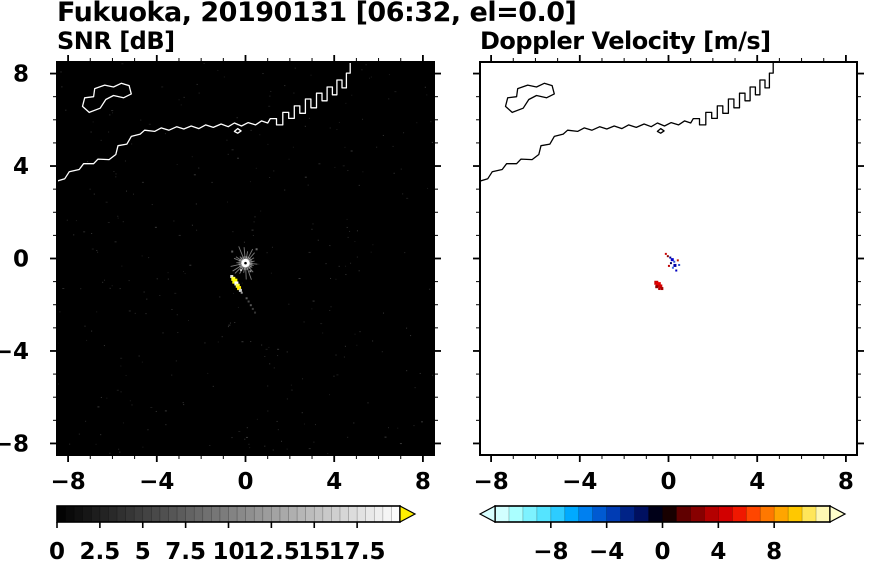 The height and width of the screenshot is (570, 870). I want to click on radar-clutter-starburst, so click(244, 263).